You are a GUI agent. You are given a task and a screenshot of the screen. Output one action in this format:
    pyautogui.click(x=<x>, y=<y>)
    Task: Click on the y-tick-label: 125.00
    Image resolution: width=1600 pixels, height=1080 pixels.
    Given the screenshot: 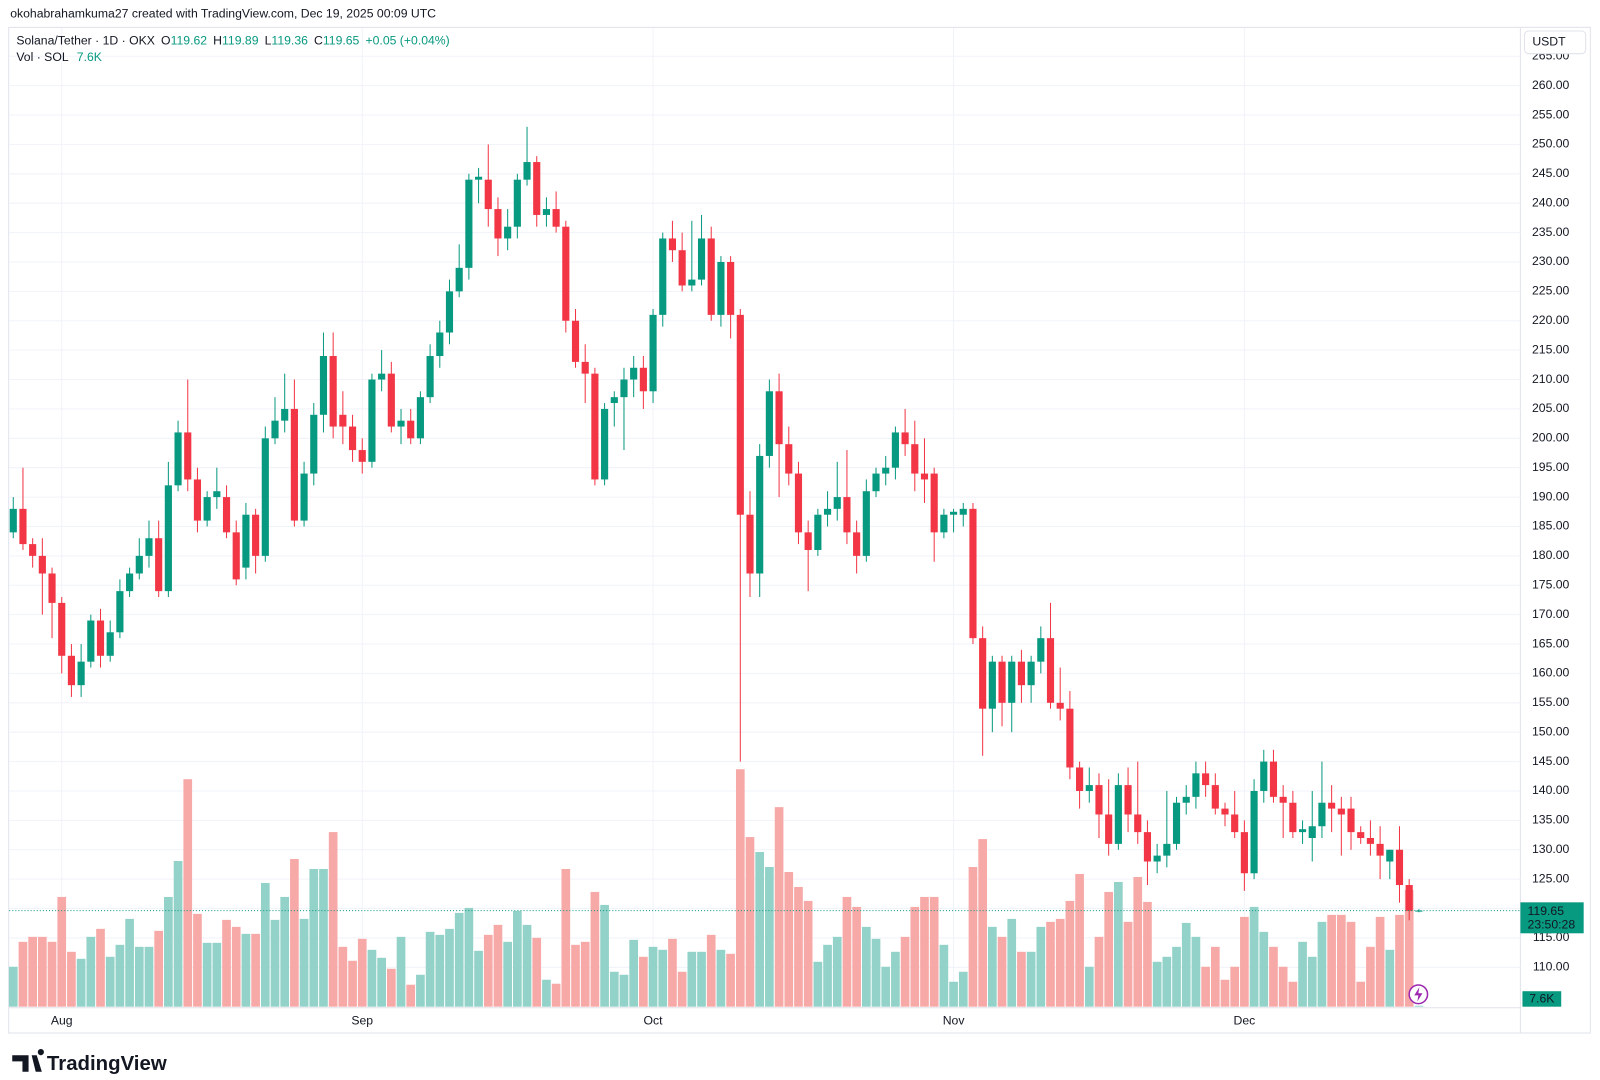 What is the action you would take?
    pyautogui.click(x=1551, y=878)
    